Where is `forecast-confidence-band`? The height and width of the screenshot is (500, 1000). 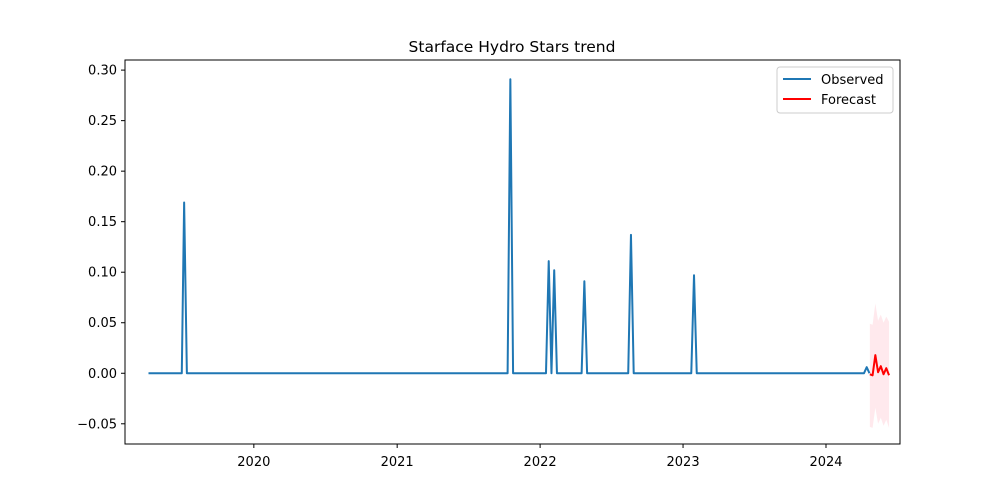 forecast-confidence-band is located at coordinates (879, 365).